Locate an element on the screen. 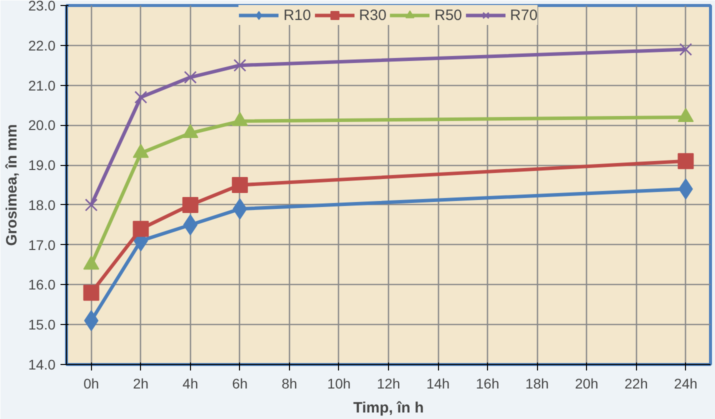 The height and width of the screenshot is (419, 715). x-tick-label: 10h is located at coordinates (339, 384).